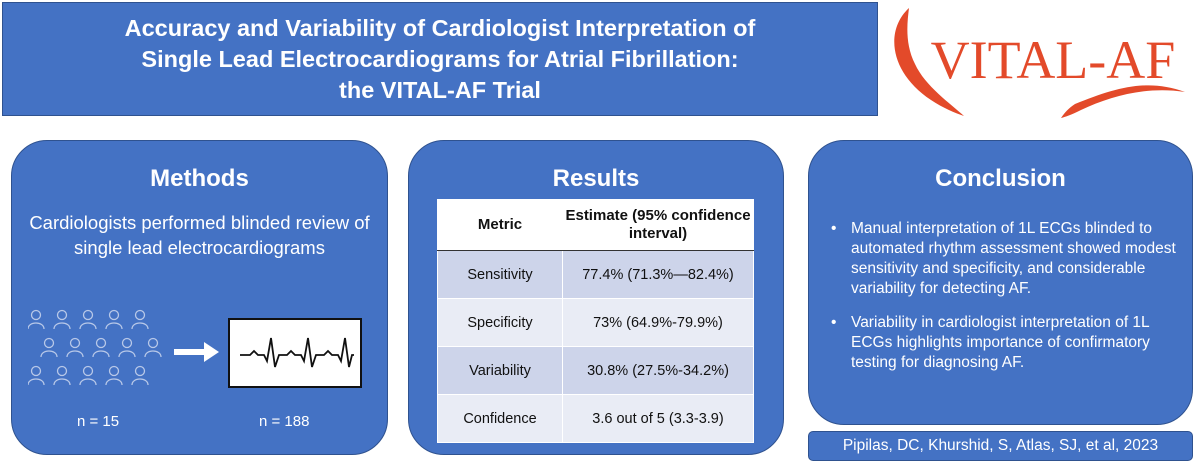 This screenshot has height=463, width=1200. I want to click on logo-heart-swoosh-right, so click(1123, 101).